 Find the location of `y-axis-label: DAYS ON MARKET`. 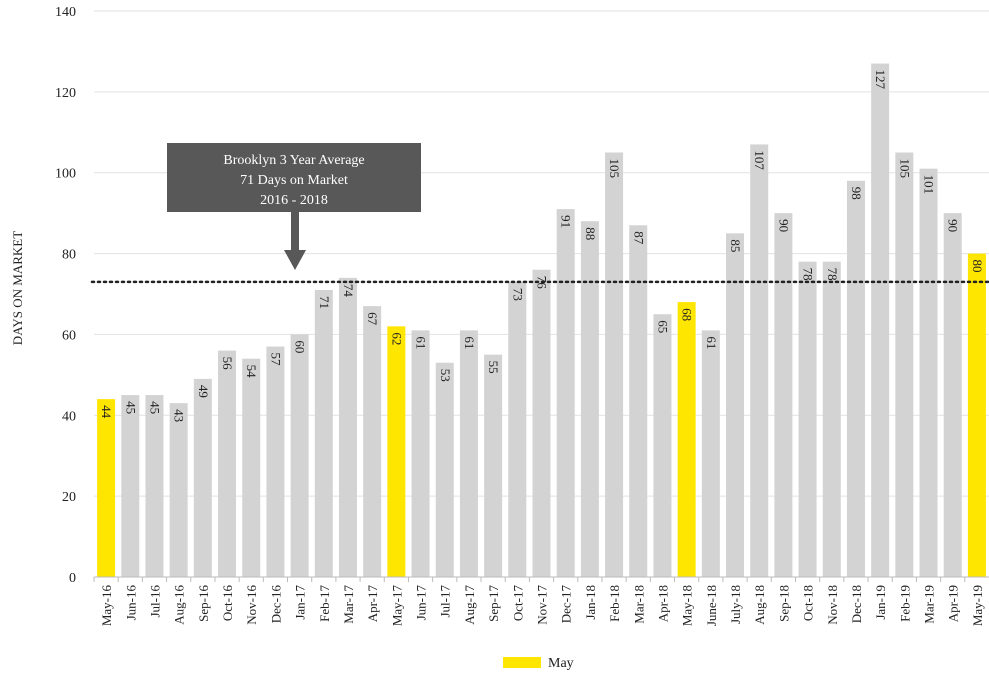

y-axis-label: DAYS ON MARKET is located at coordinates (17, 288).